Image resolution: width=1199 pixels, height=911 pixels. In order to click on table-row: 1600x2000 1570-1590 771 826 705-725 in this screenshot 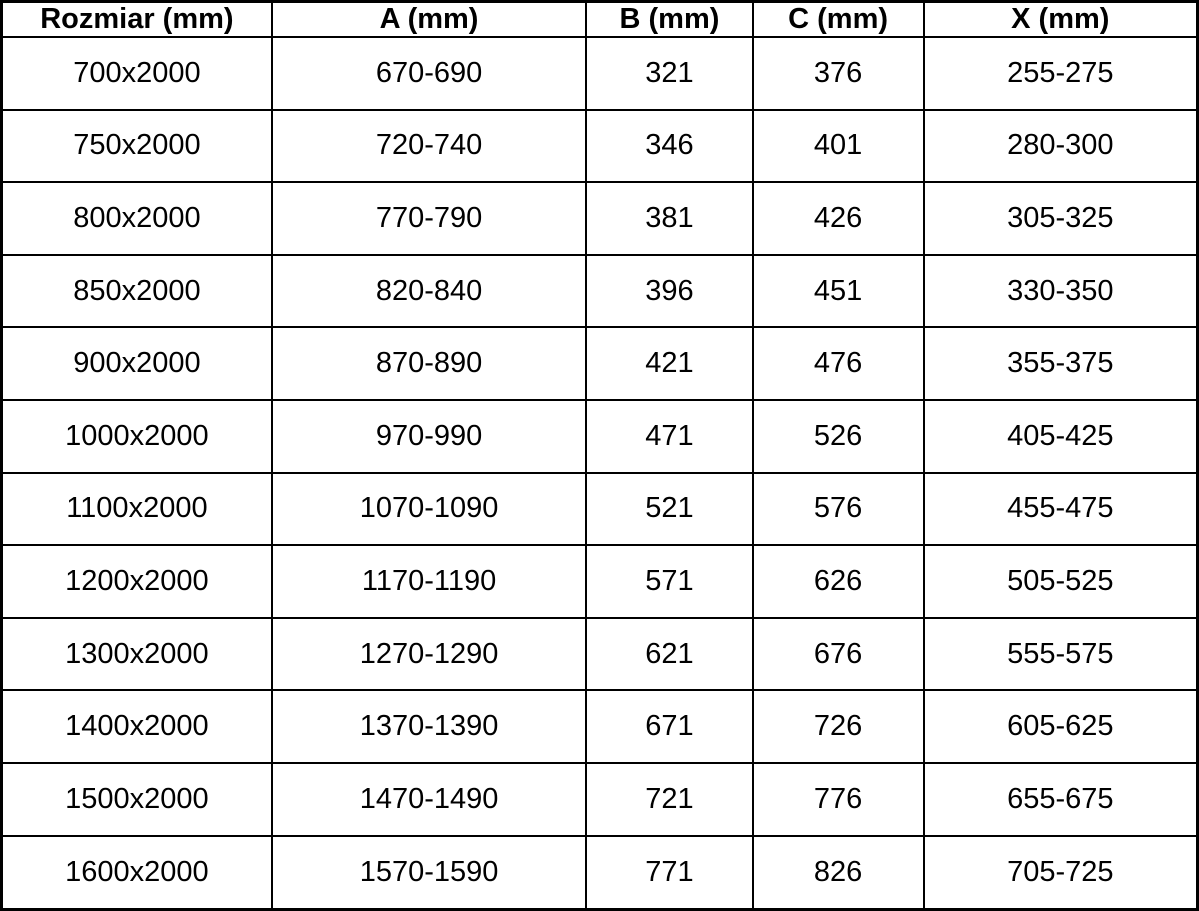, I will do `click(599, 872)`.